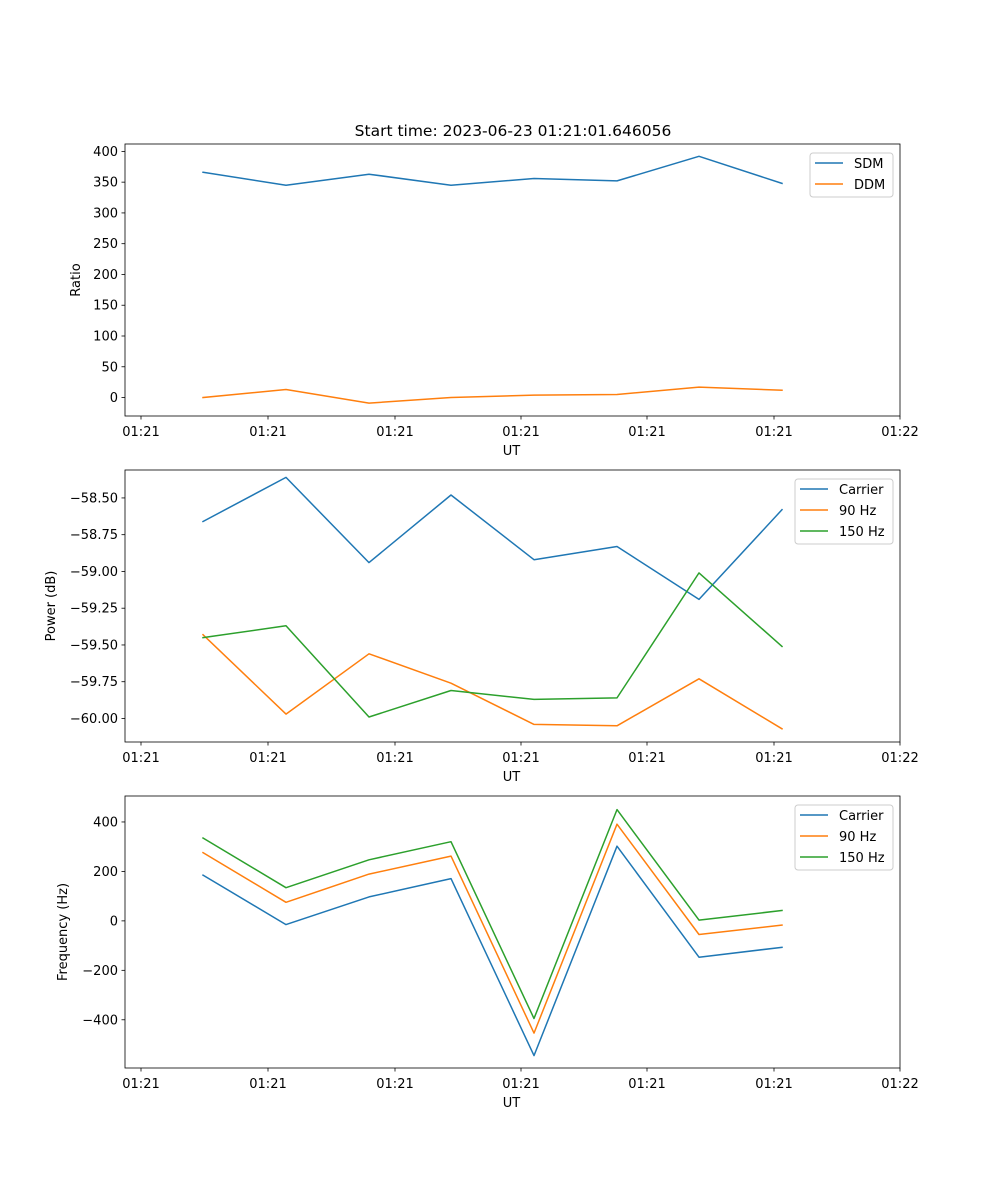 This screenshot has height=1200, width=1000. I want to click on y-tick-label: −59.75, so click(94, 682).